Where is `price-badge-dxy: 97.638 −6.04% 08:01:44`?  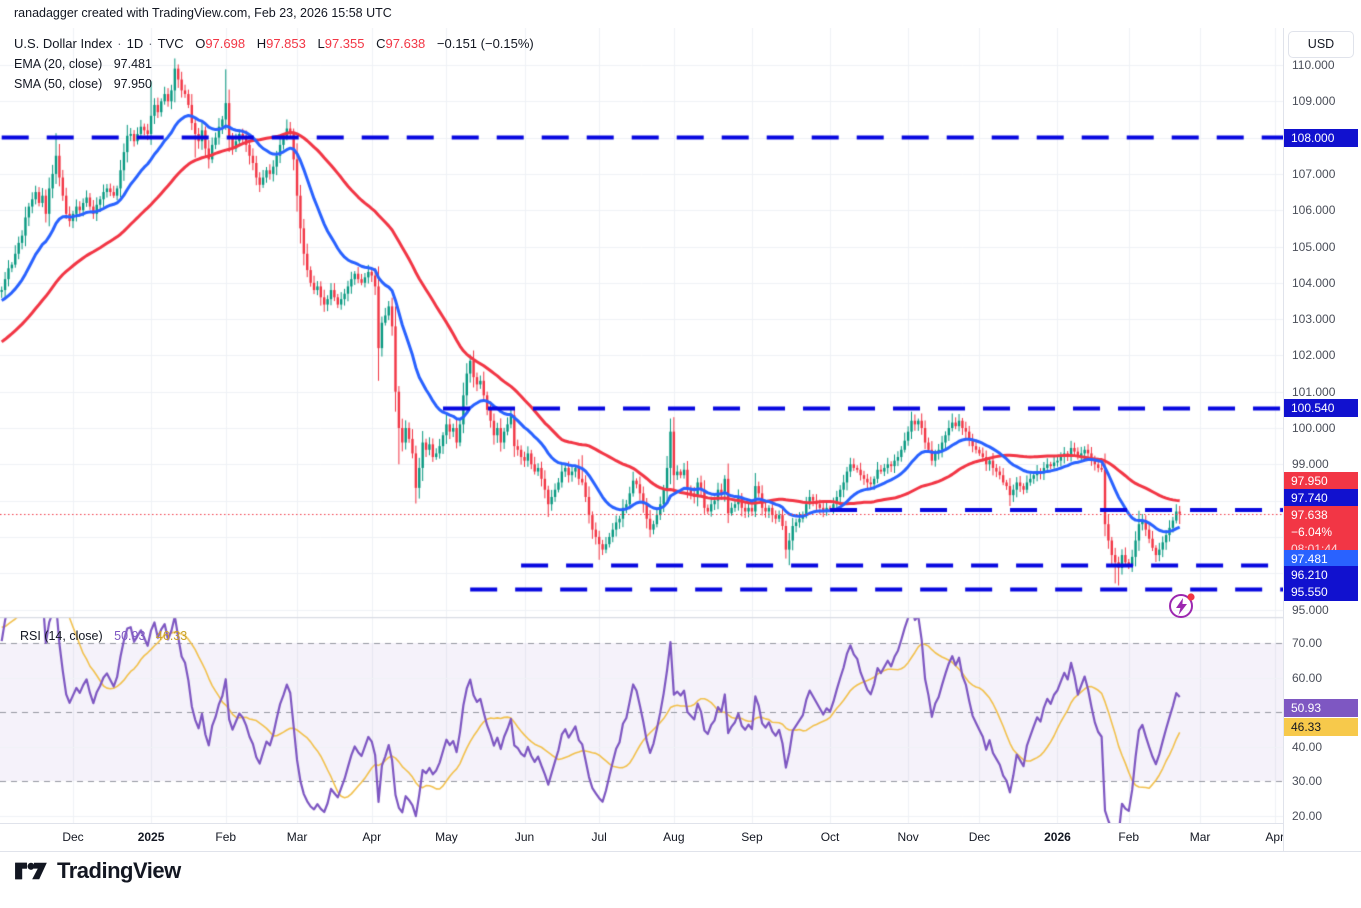
price-badge-dxy: 97.638 −6.04% 08:01:44 is located at coordinates (1321, 532).